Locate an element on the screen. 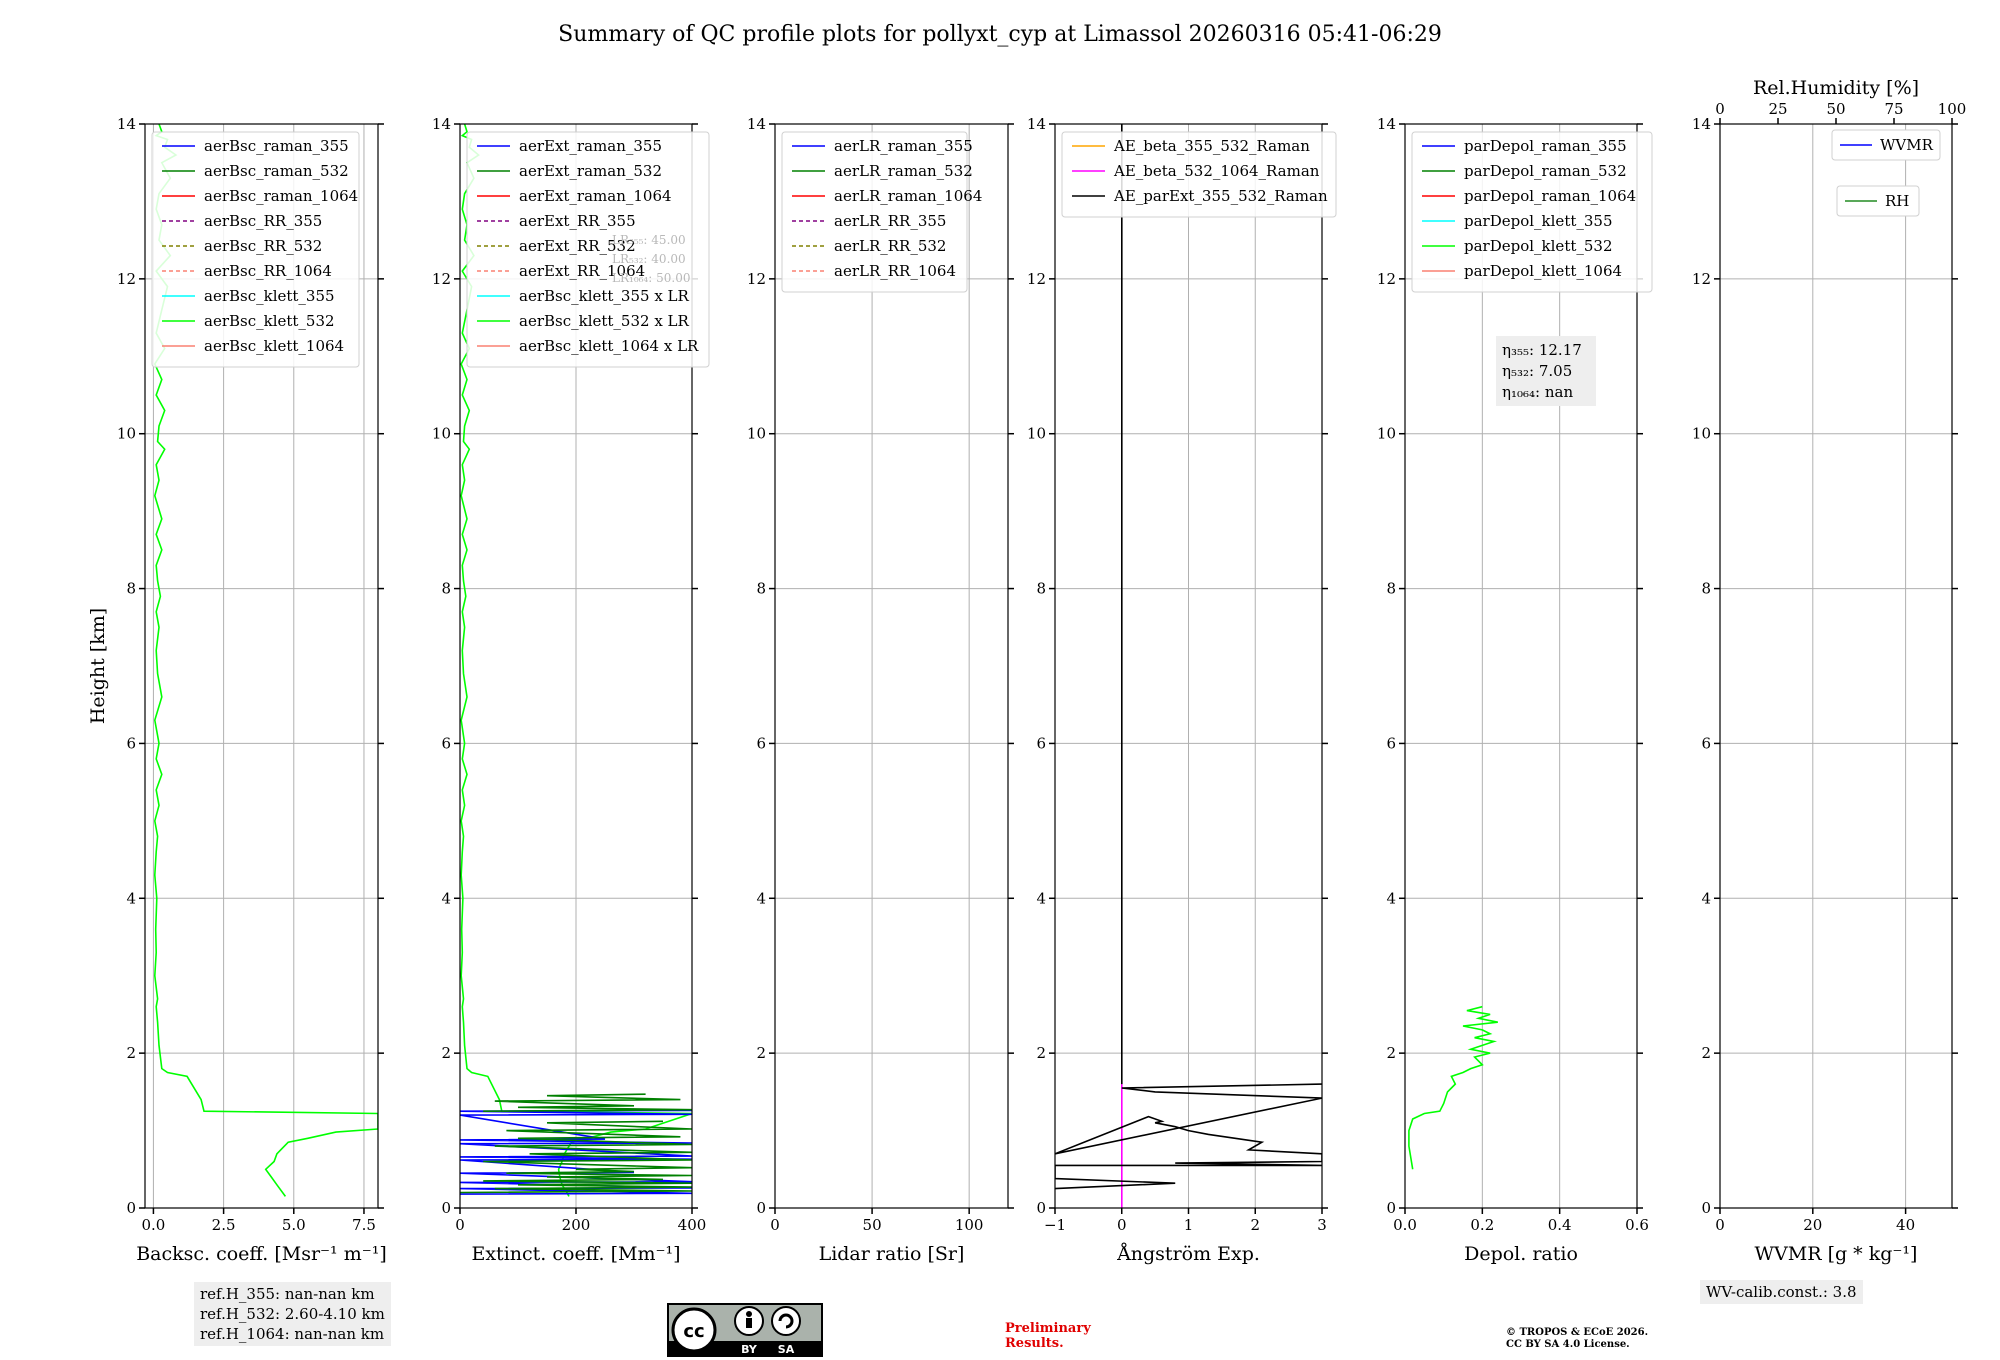 The width and height of the screenshot is (2000, 1360). eta-annotation: η₃₅₅: 12.17 is located at coordinates (1542, 350).